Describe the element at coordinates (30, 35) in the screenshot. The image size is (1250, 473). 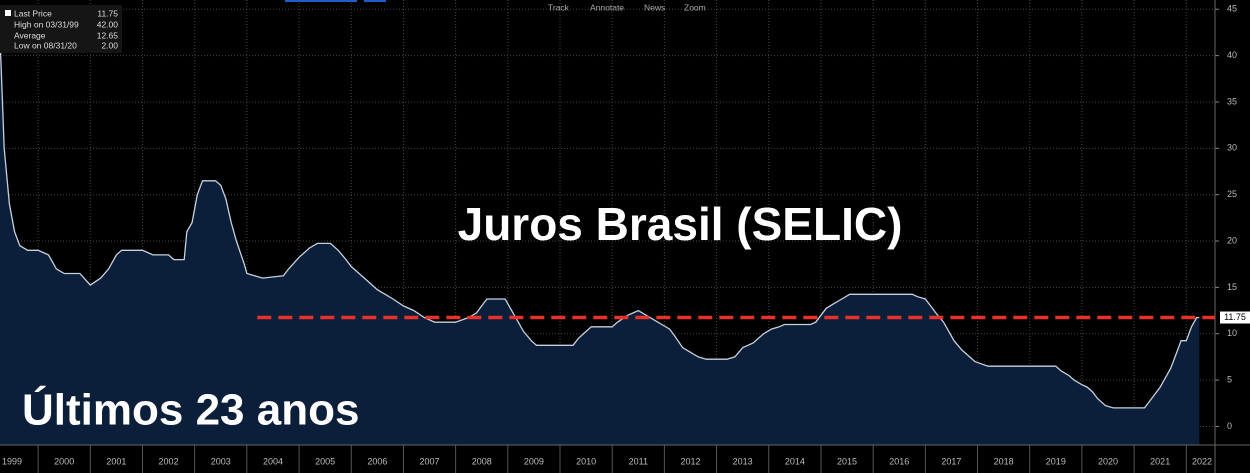
I see `legend-label: Average` at that location.